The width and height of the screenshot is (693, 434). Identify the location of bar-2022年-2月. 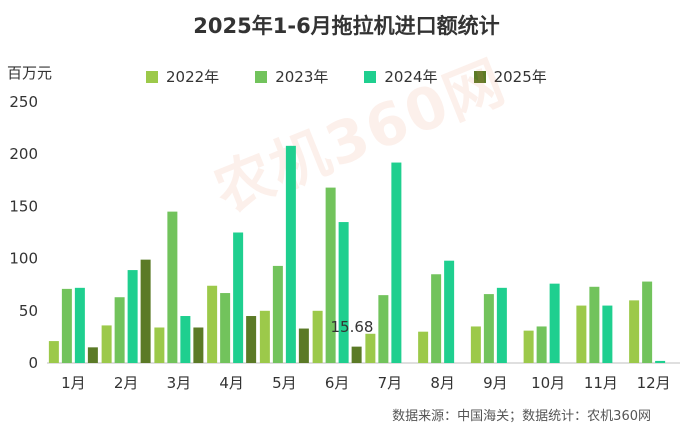
(106, 344).